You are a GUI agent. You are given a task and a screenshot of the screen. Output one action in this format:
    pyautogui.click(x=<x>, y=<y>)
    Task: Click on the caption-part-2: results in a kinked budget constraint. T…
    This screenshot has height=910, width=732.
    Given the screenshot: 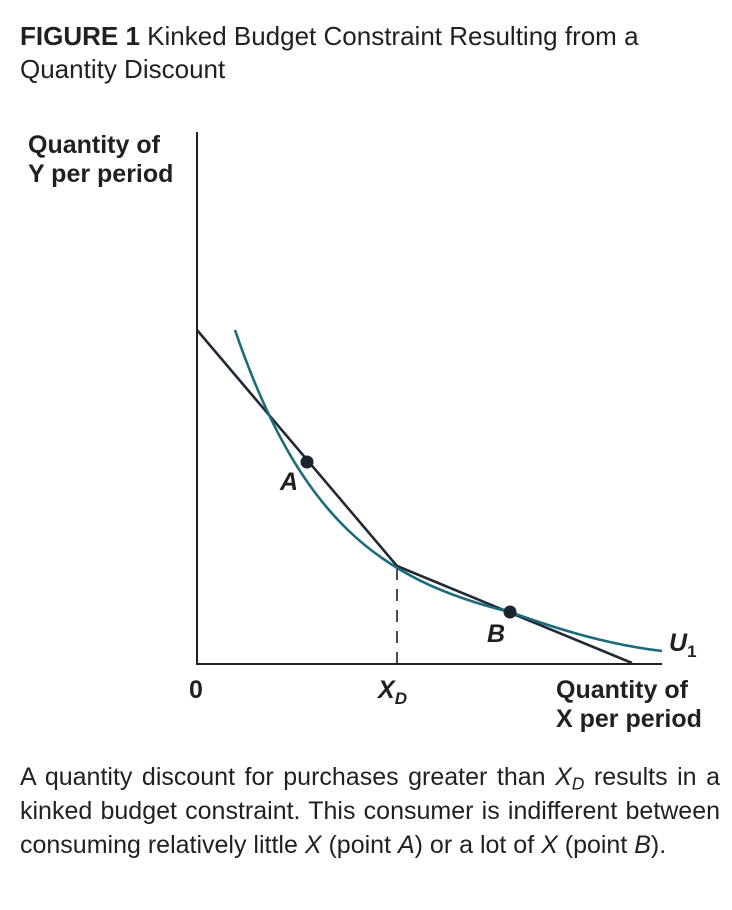 What is the action you would take?
    pyautogui.click(x=370, y=811)
    